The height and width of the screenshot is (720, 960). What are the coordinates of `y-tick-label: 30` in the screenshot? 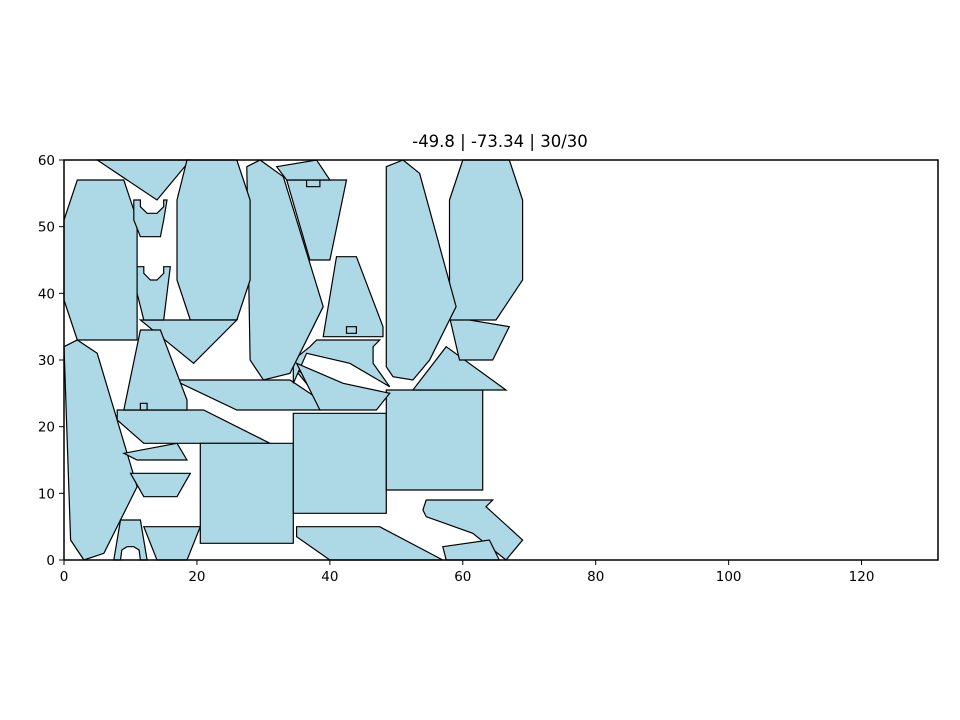 It's located at (46, 361).